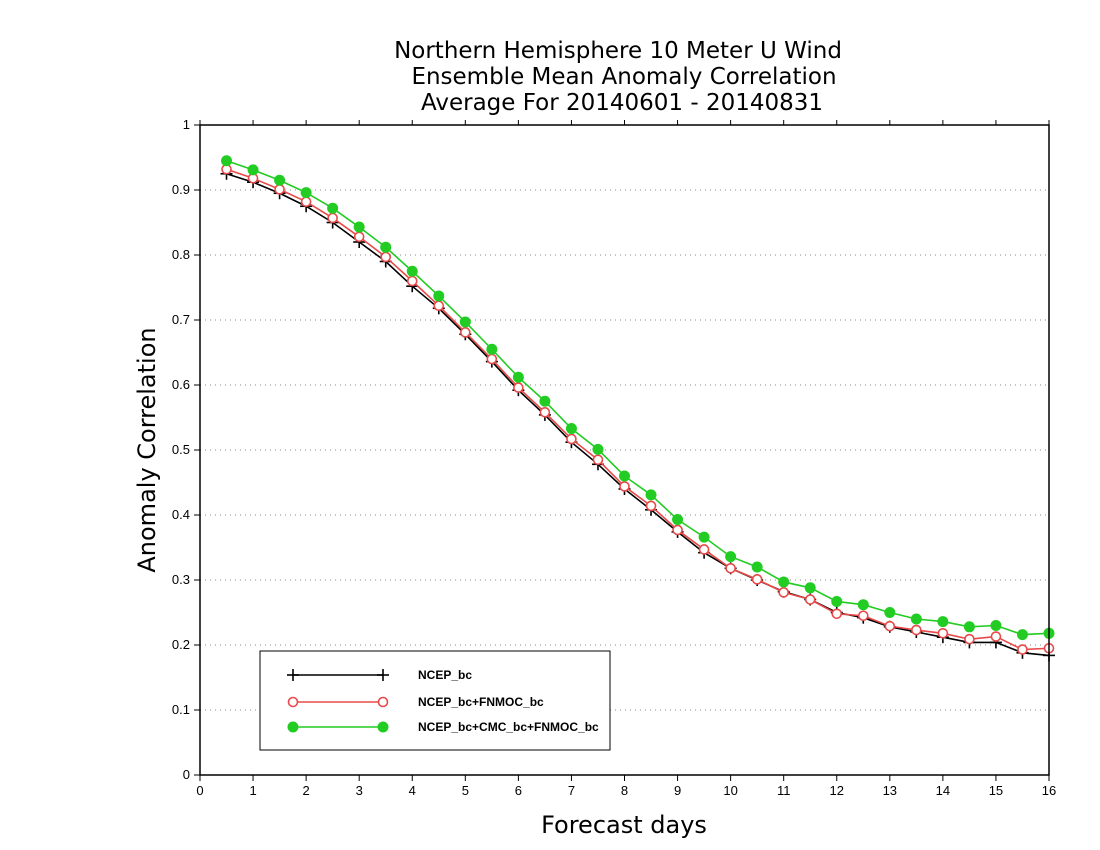 The image size is (1100, 850). I want to click on y-tick-label: 0.8, so click(181, 254).